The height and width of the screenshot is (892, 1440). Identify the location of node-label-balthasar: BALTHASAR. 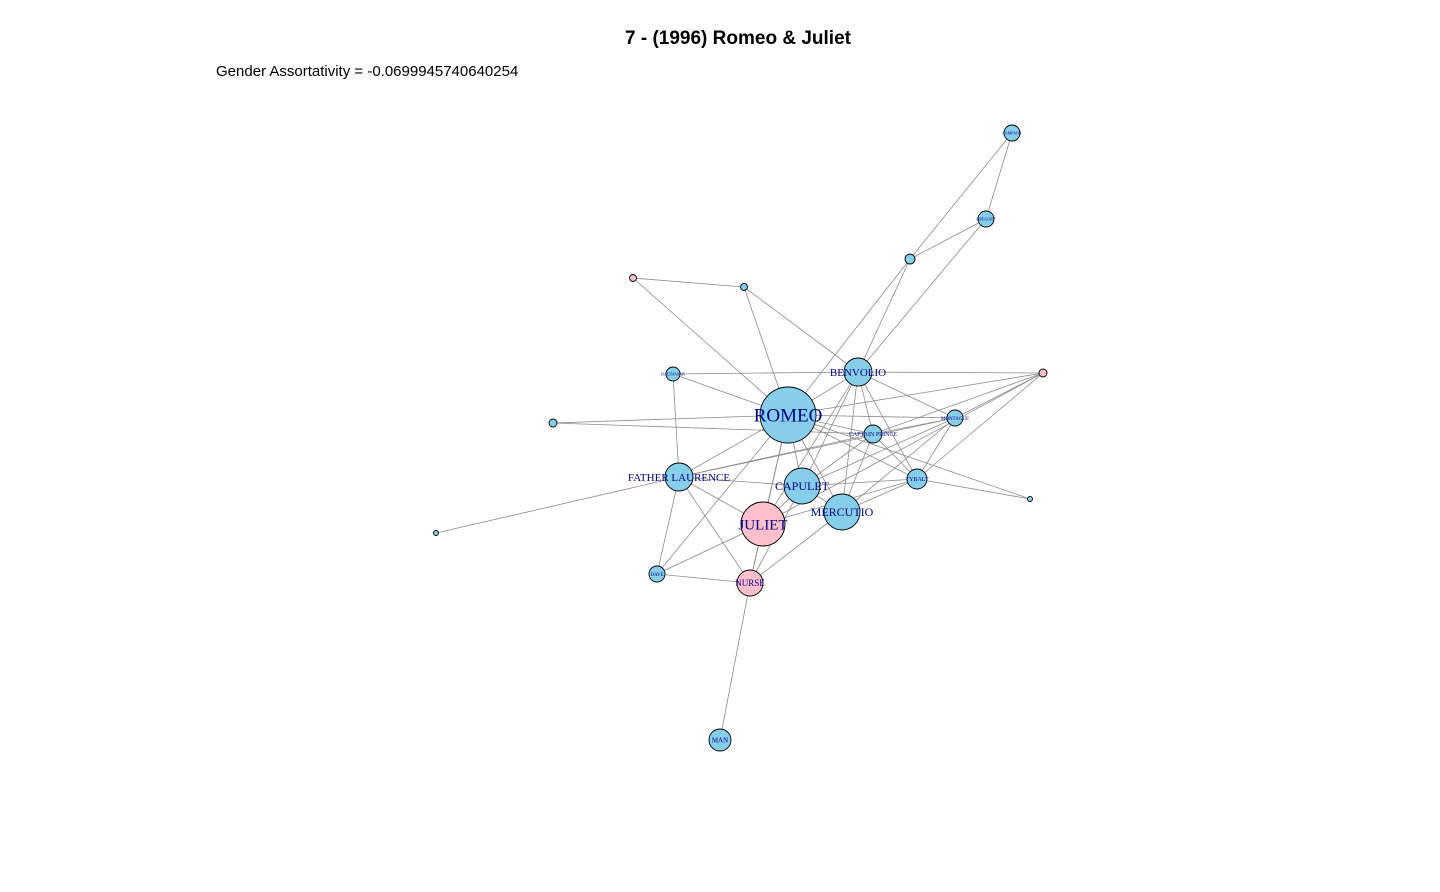
(673, 373).